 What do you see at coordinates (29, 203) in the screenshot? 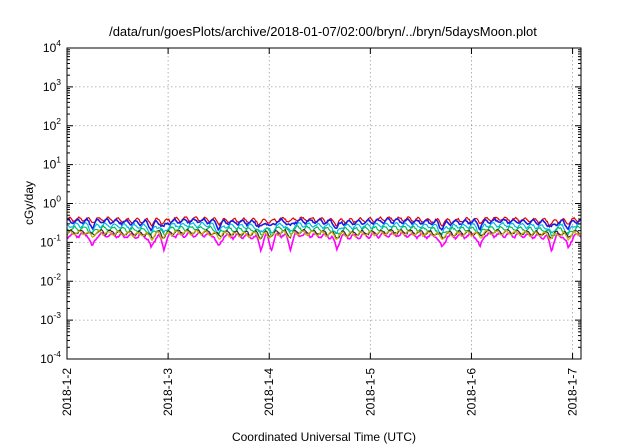
I see `y-axis-label: cGy/day` at bounding box center [29, 203].